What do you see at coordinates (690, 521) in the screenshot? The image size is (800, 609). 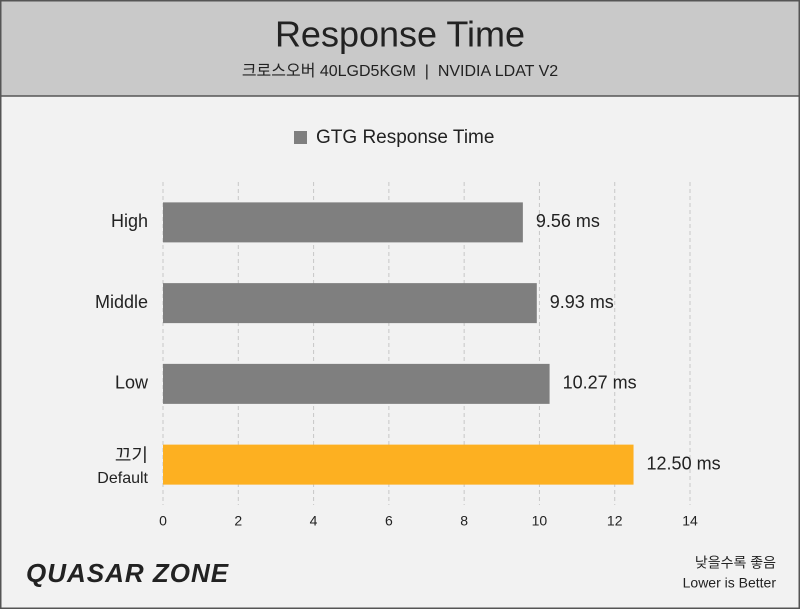 I see `x-tick-label: 14` at bounding box center [690, 521].